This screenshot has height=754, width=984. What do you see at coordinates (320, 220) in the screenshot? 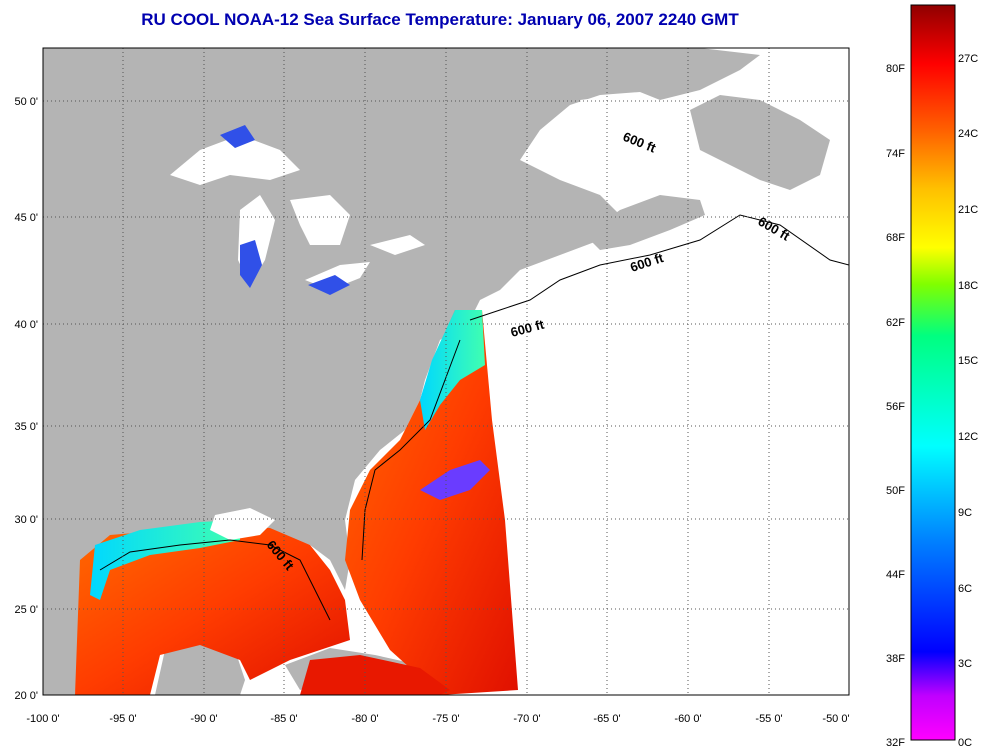
I see `lake-huron` at bounding box center [320, 220].